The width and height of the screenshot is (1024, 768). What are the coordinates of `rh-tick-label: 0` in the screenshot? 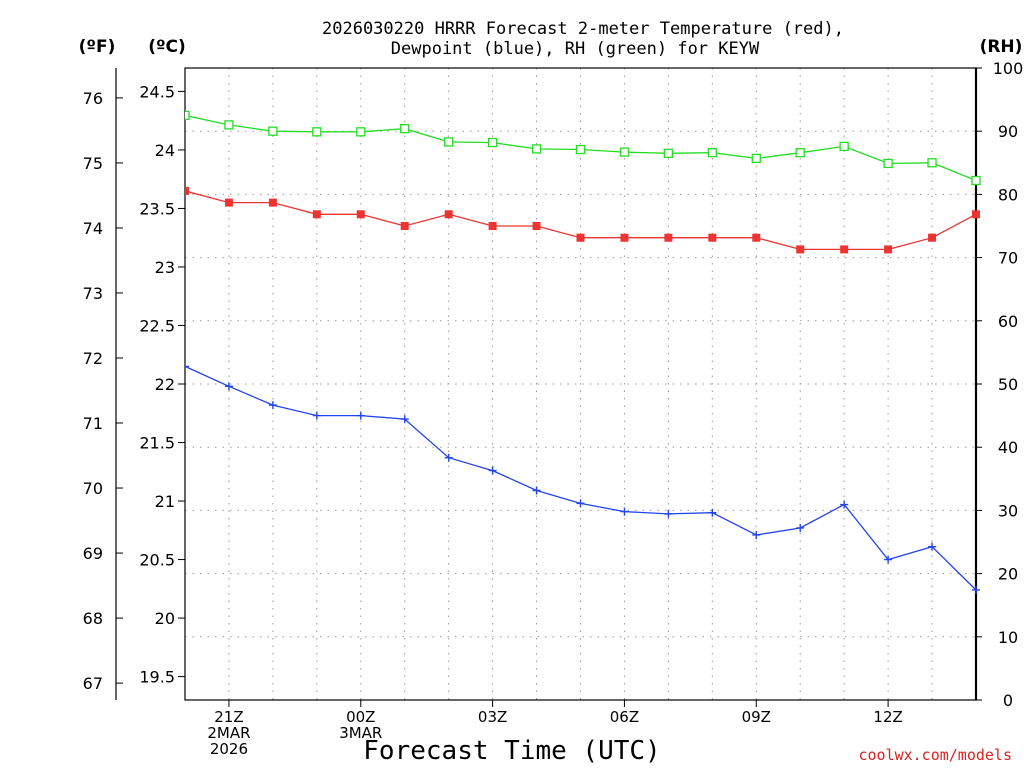 It's located at (1008, 700).